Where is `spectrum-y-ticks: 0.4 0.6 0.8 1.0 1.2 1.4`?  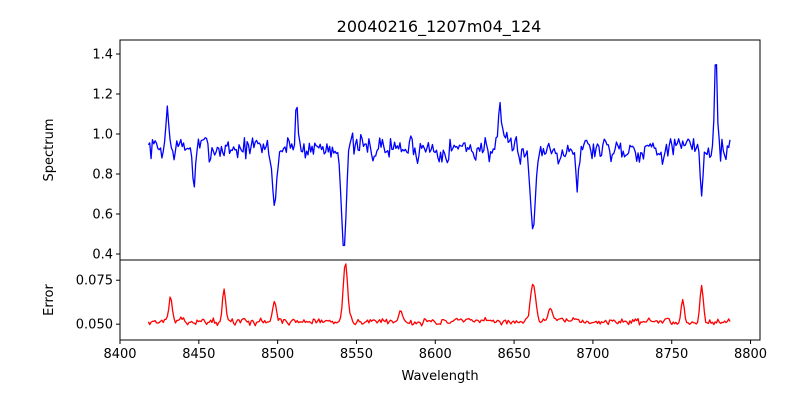
spectrum-y-ticks: 0.4 0.6 0.8 1.0 1.2 1.4 is located at coordinates (106, 155).